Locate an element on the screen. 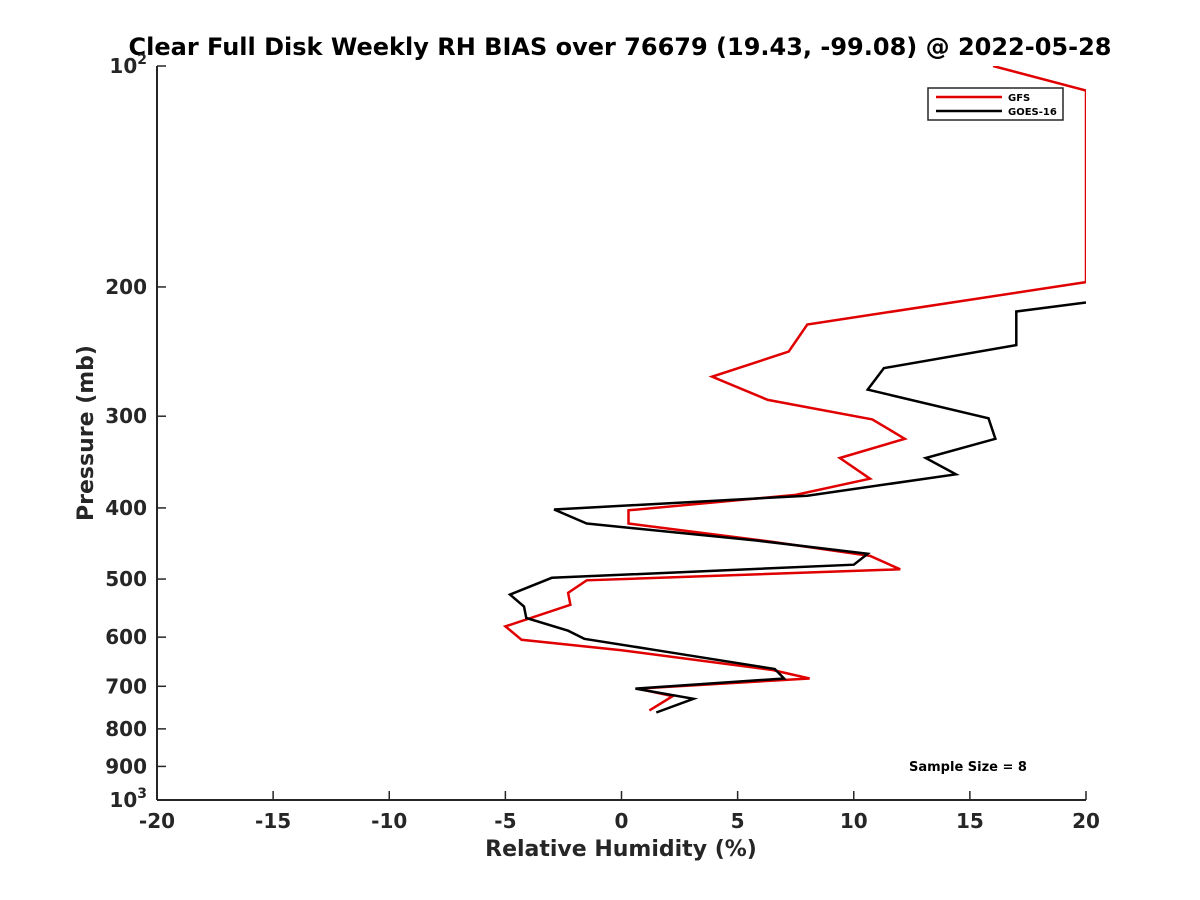 Image resolution: width=1200 pixels, height=900 pixels. x-tick-label: -15 is located at coordinates (273, 821).